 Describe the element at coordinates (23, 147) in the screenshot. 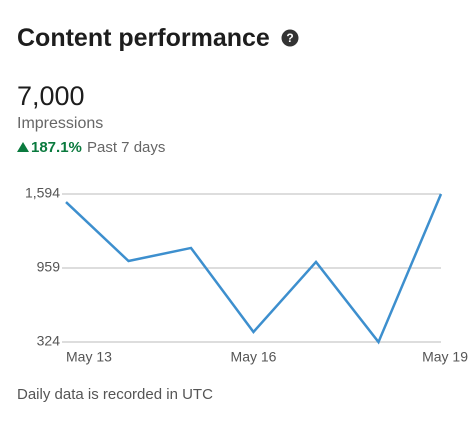

I see `up-arrow` at that location.